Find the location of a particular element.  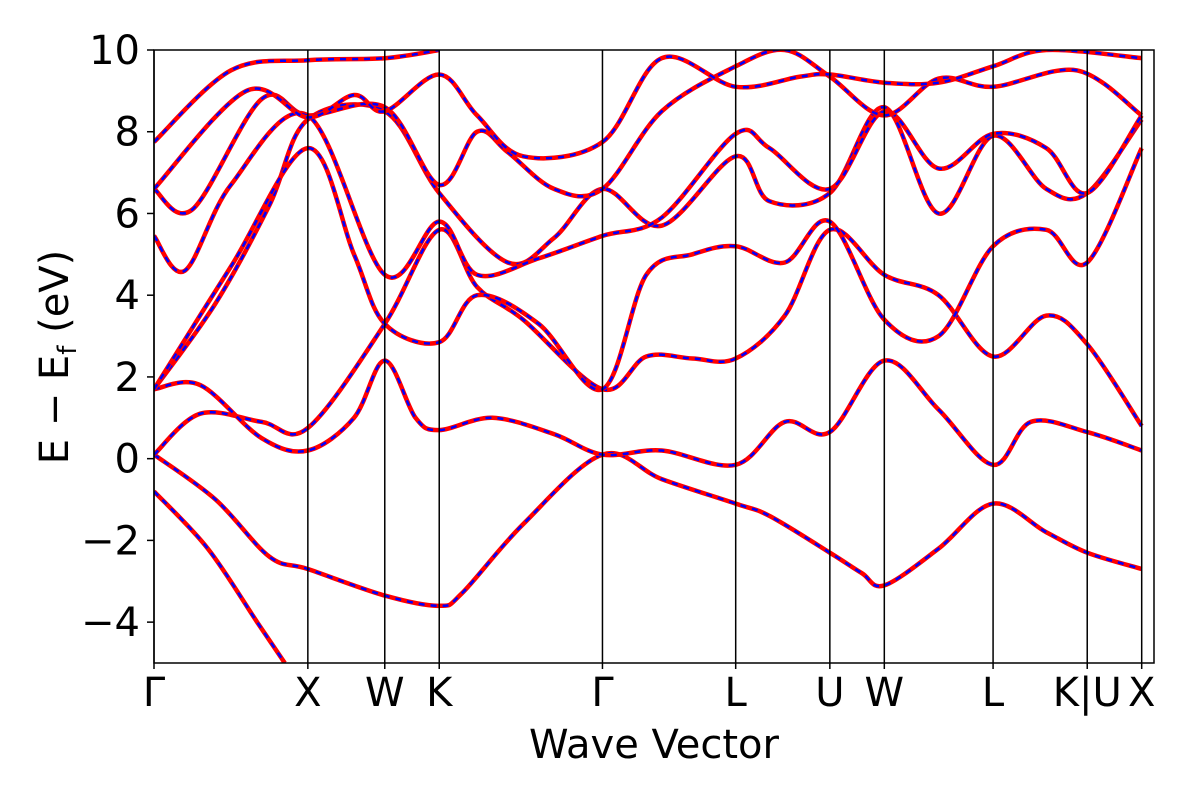

x-tick-label-9: L is located at coordinates (993, 693).